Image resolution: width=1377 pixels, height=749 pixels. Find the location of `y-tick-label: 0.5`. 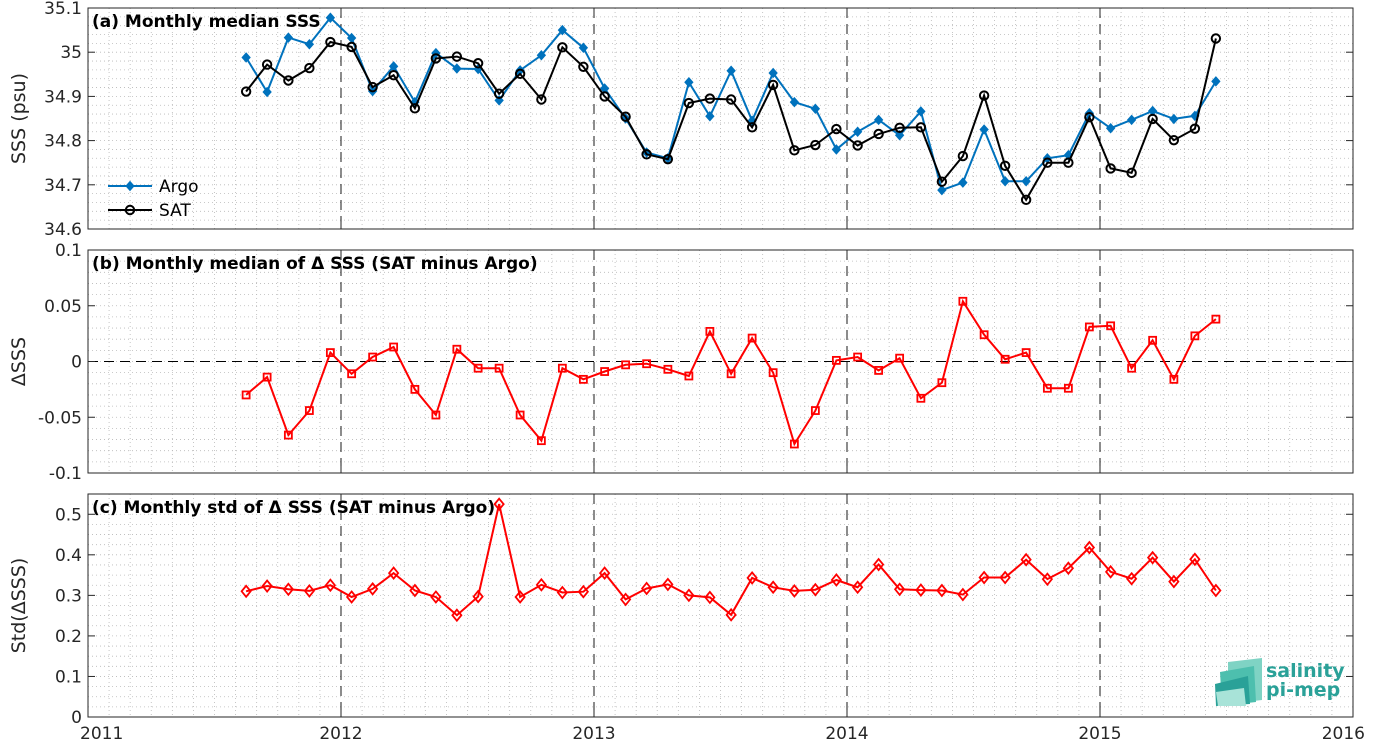

y-tick-label: 0.5 is located at coordinates (68, 515).